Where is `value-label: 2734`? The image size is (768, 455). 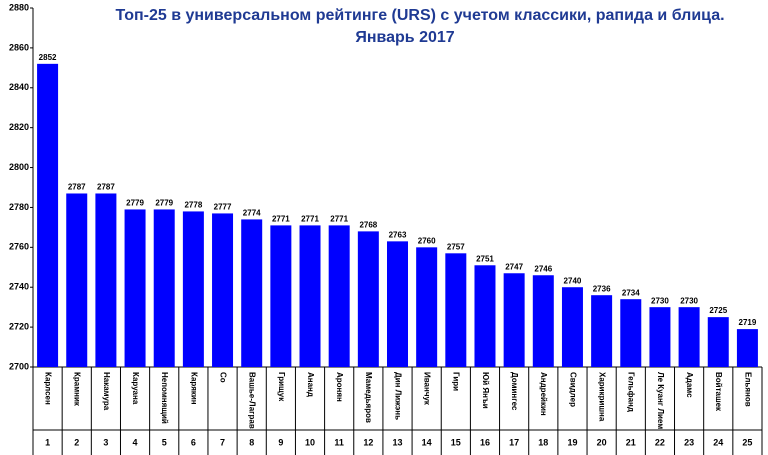 value-label: 2734 is located at coordinates (631, 292).